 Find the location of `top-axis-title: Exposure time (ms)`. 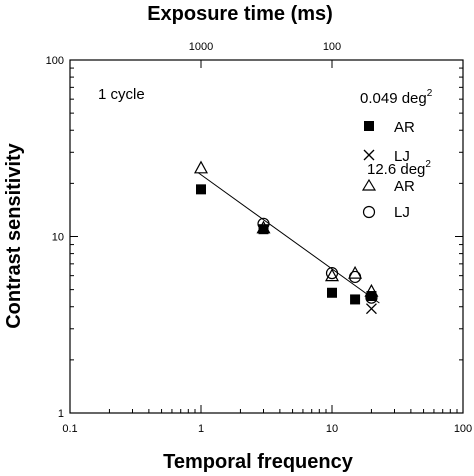

top-axis-title: Exposure time (ms) is located at coordinates (240, 14).